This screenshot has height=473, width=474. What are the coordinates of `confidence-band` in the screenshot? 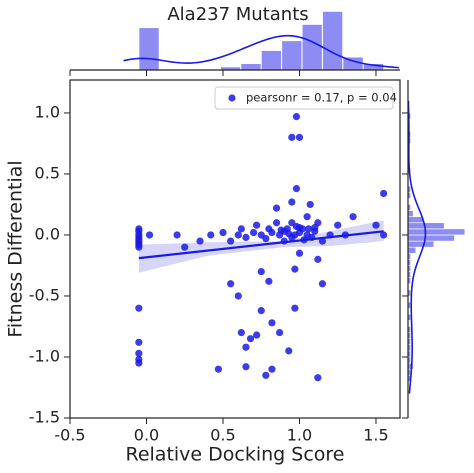 It's located at (261, 246).